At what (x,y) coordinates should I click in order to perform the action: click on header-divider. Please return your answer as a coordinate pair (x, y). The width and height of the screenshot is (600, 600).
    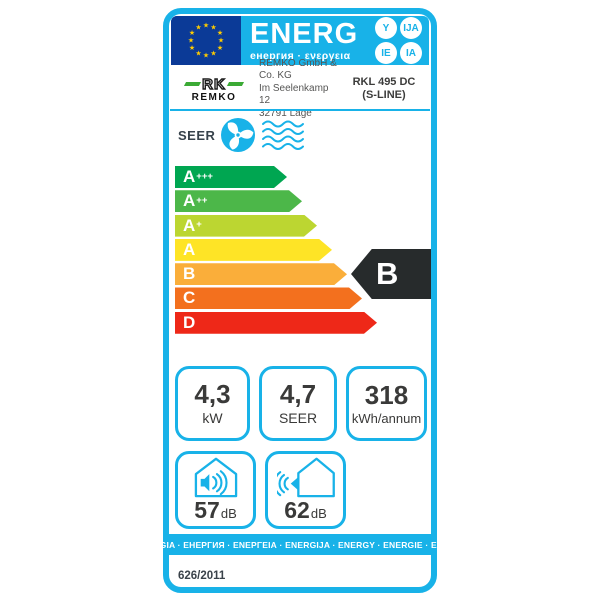
    Looking at the image, I should click on (300, 110).